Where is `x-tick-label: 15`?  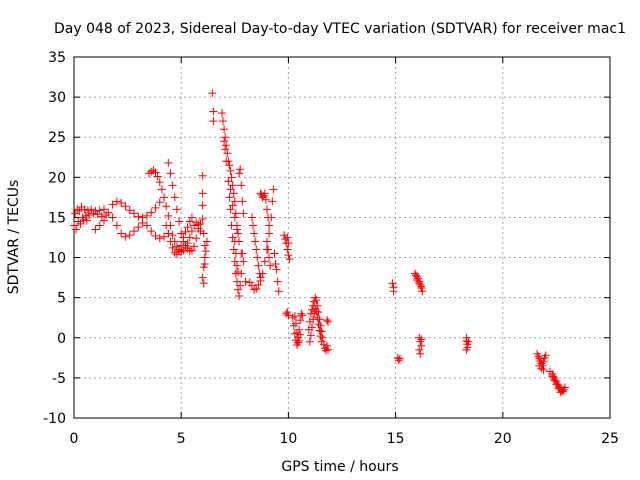
x-tick-label: 15 is located at coordinates (396, 439).